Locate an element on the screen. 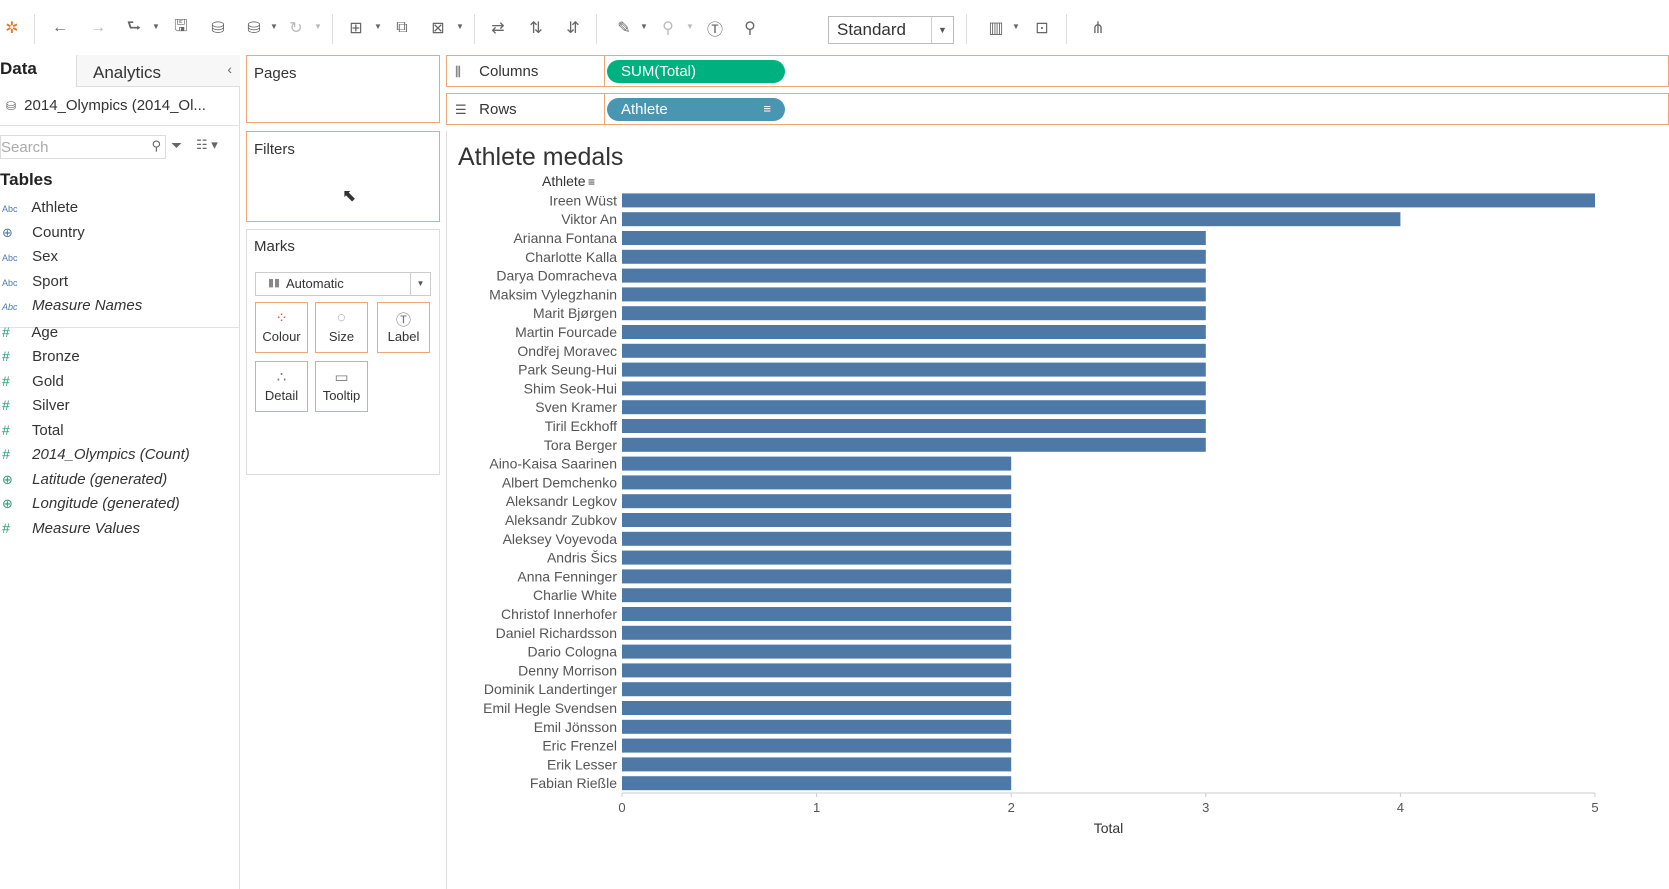 The image size is (1669, 889). field-measure-names: Abc Measure Names is located at coordinates (71, 308).